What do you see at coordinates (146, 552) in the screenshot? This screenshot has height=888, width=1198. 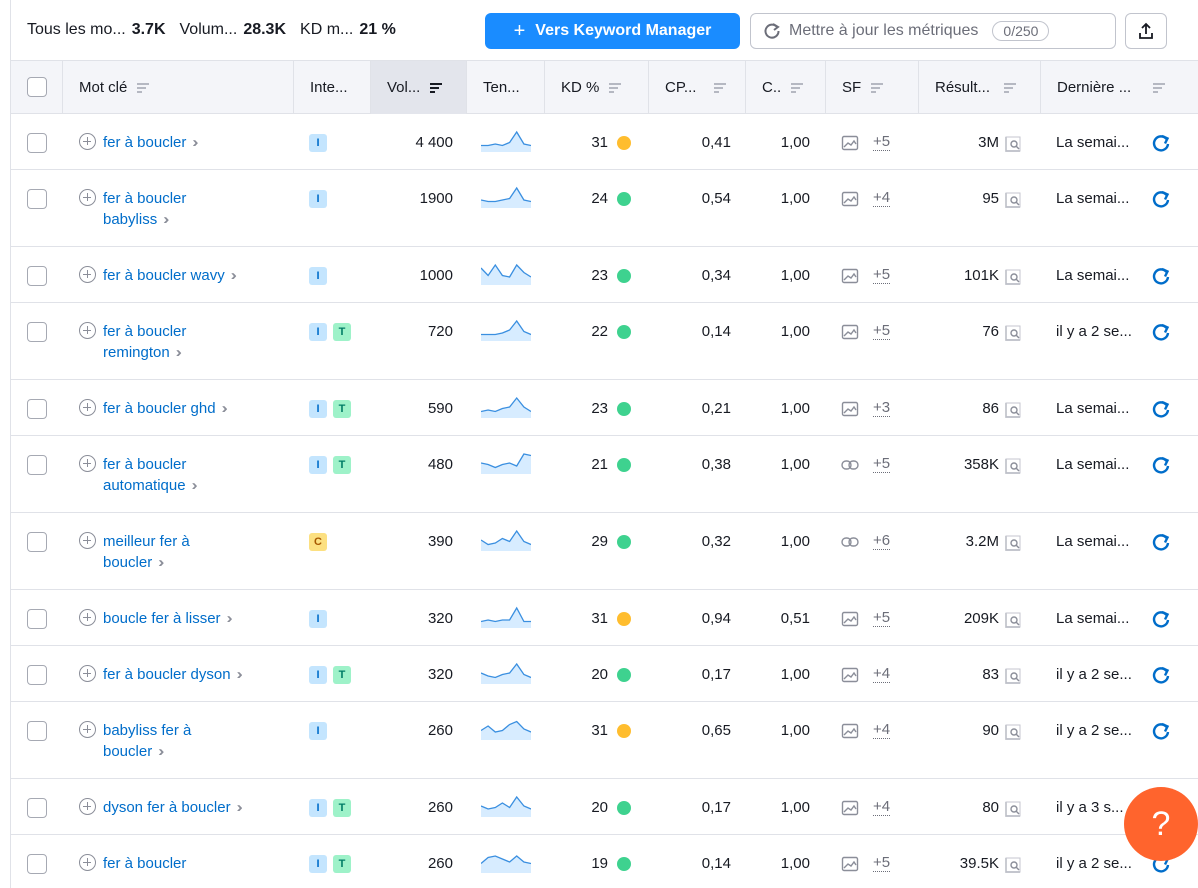 I see `keyword-link: meilleur fer à boucler ››` at bounding box center [146, 552].